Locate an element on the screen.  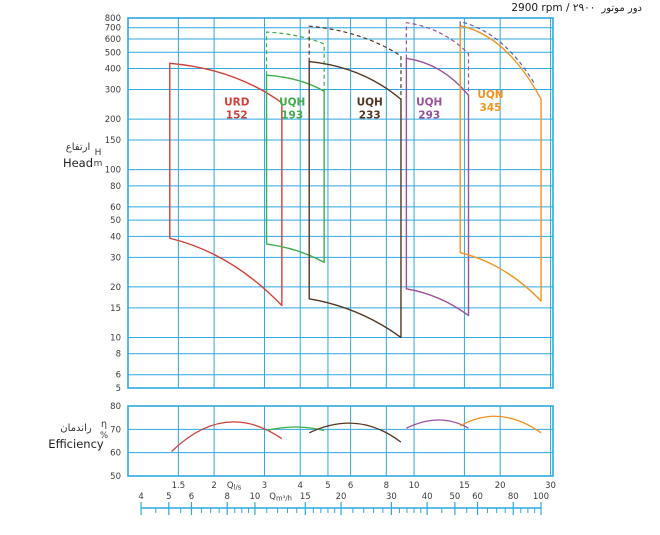
head-caption-english: Head is located at coordinates (78, 163).